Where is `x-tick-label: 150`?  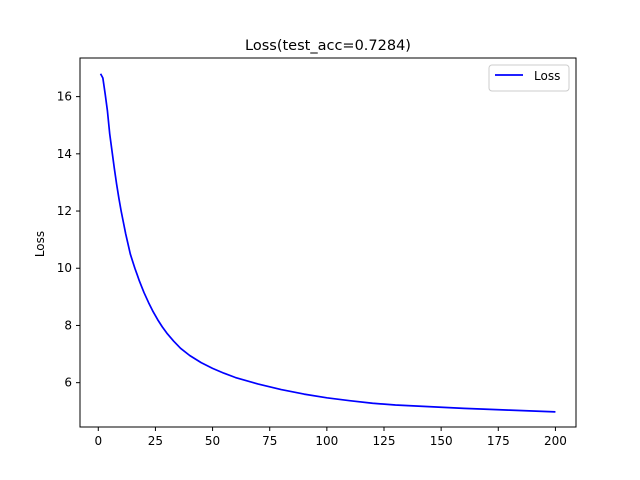 x-tick-label: 150 is located at coordinates (441, 441).